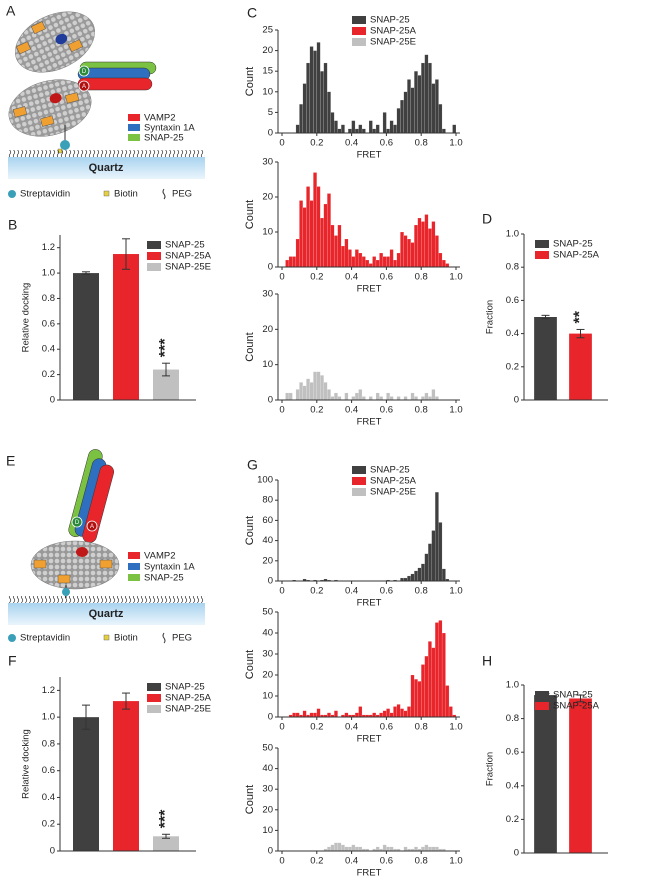  What do you see at coordinates (580, 316) in the screenshot?
I see `significance: **` at bounding box center [580, 316].